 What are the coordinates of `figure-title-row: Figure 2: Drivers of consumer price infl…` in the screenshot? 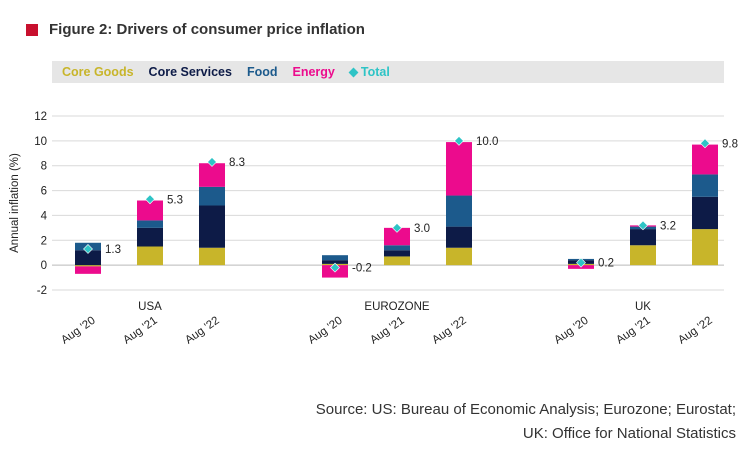 It's located at (195, 29).